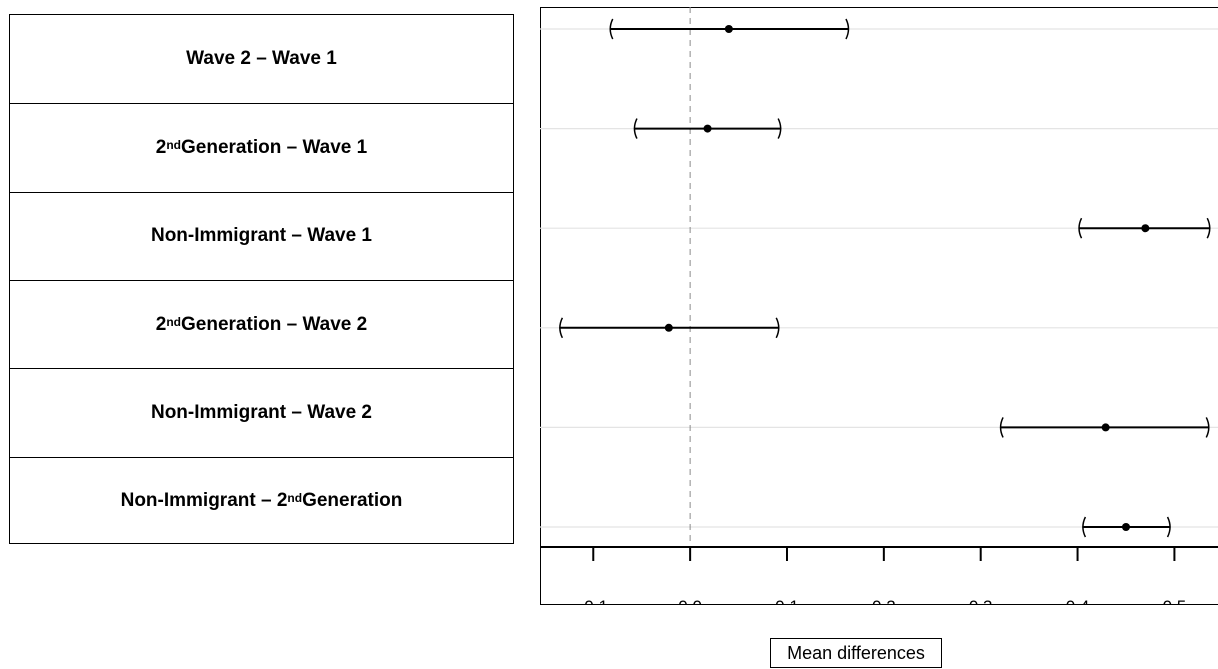  I want to click on comparison-label-text: Non-Immigrant – 2, so click(204, 501).